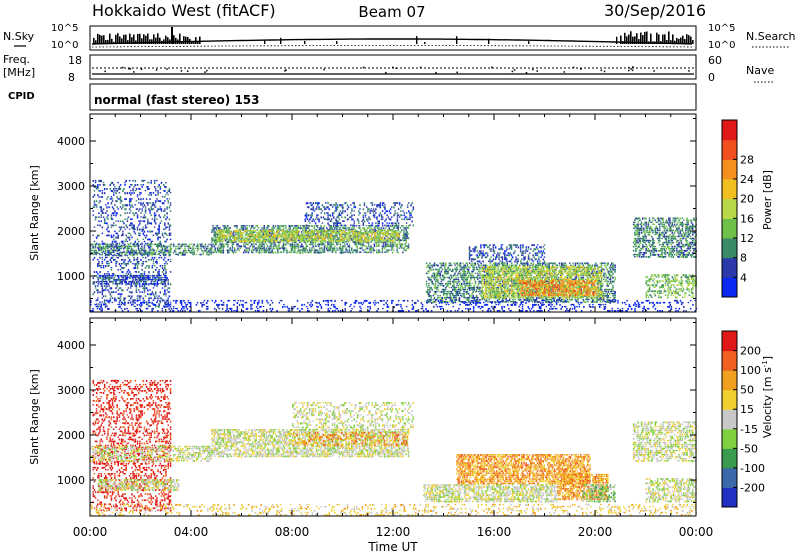  Describe the element at coordinates (715, 60) in the screenshot. I see `nave-tick-top: 60` at that location.